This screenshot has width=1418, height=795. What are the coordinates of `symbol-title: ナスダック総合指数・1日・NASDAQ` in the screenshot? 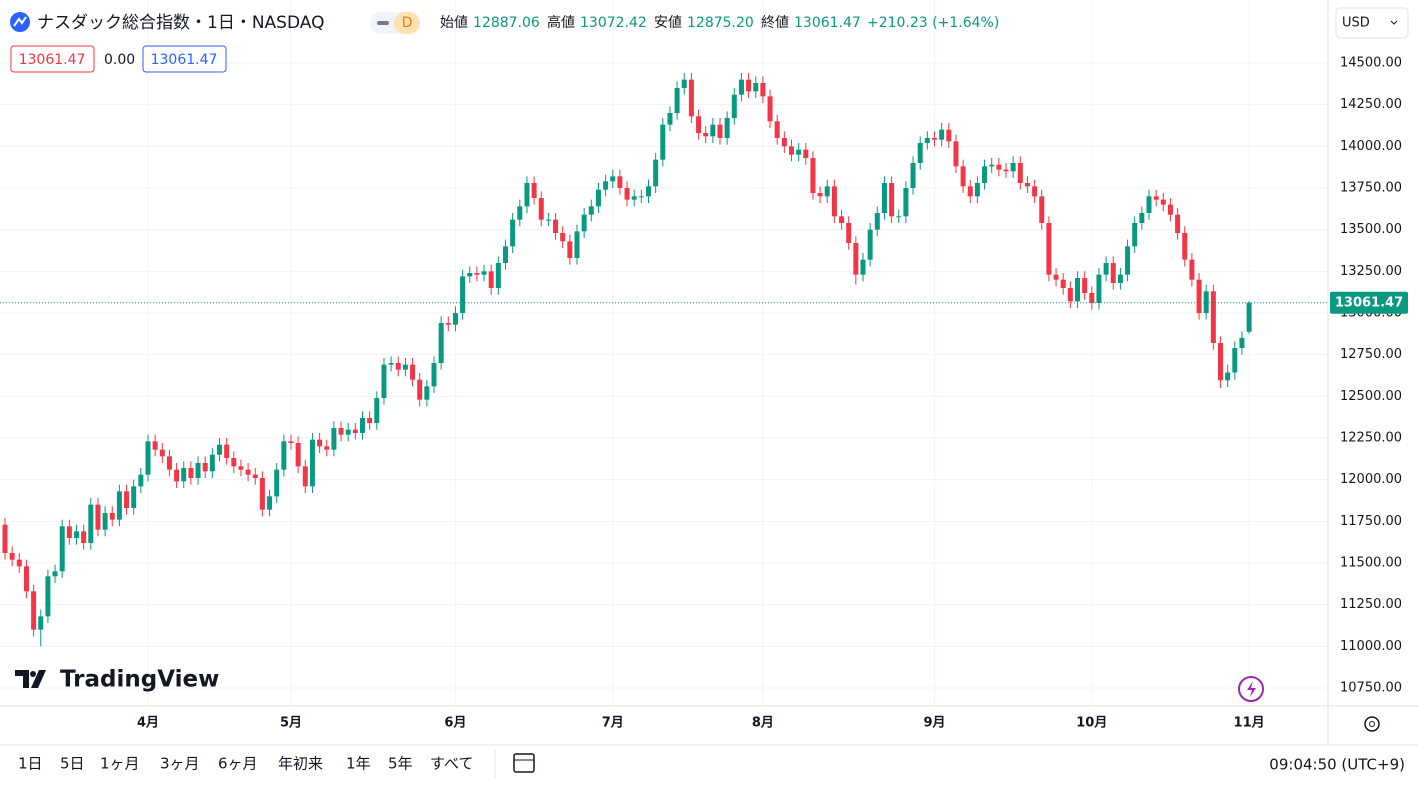 It's located at (180, 23).